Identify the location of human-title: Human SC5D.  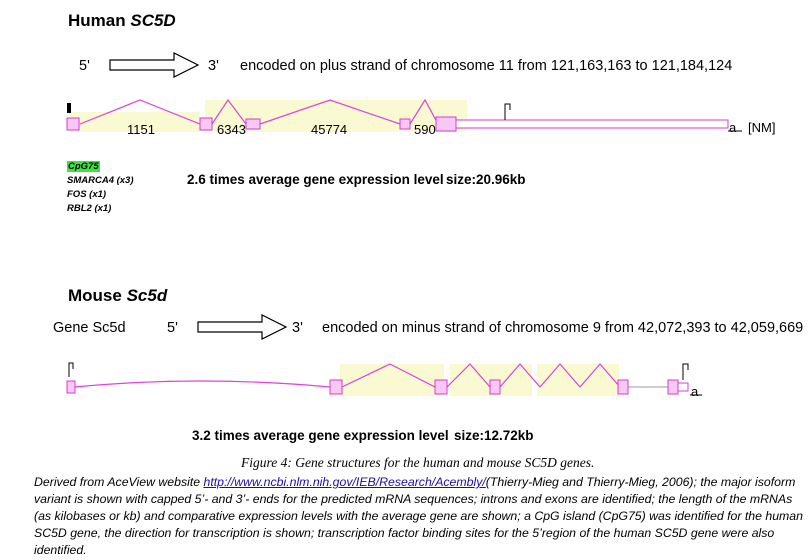
(122, 21).